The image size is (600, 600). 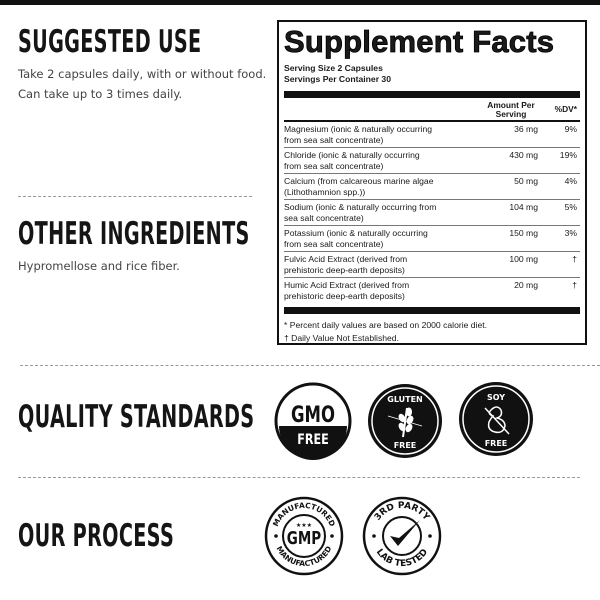 What do you see at coordinates (405, 533) in the screenshot?
I see `checkmark-icon` at bounding box center [405, 533].